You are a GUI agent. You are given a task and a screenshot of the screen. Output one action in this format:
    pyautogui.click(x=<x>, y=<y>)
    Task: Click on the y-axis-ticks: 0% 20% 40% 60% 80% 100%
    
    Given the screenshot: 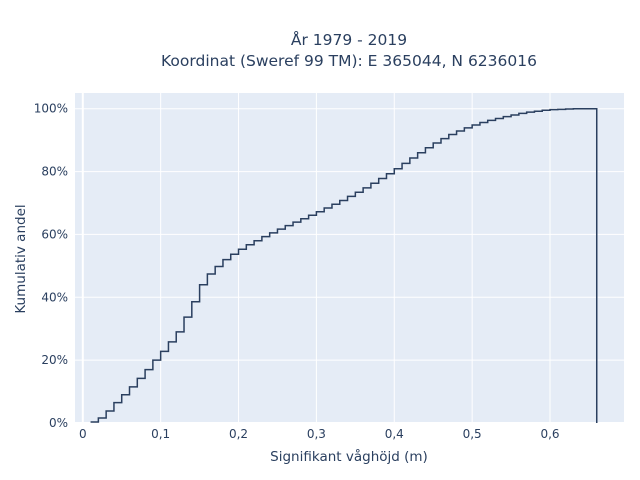 What is the action you would take?
    pyautogui.click(x=51, y=266)
    